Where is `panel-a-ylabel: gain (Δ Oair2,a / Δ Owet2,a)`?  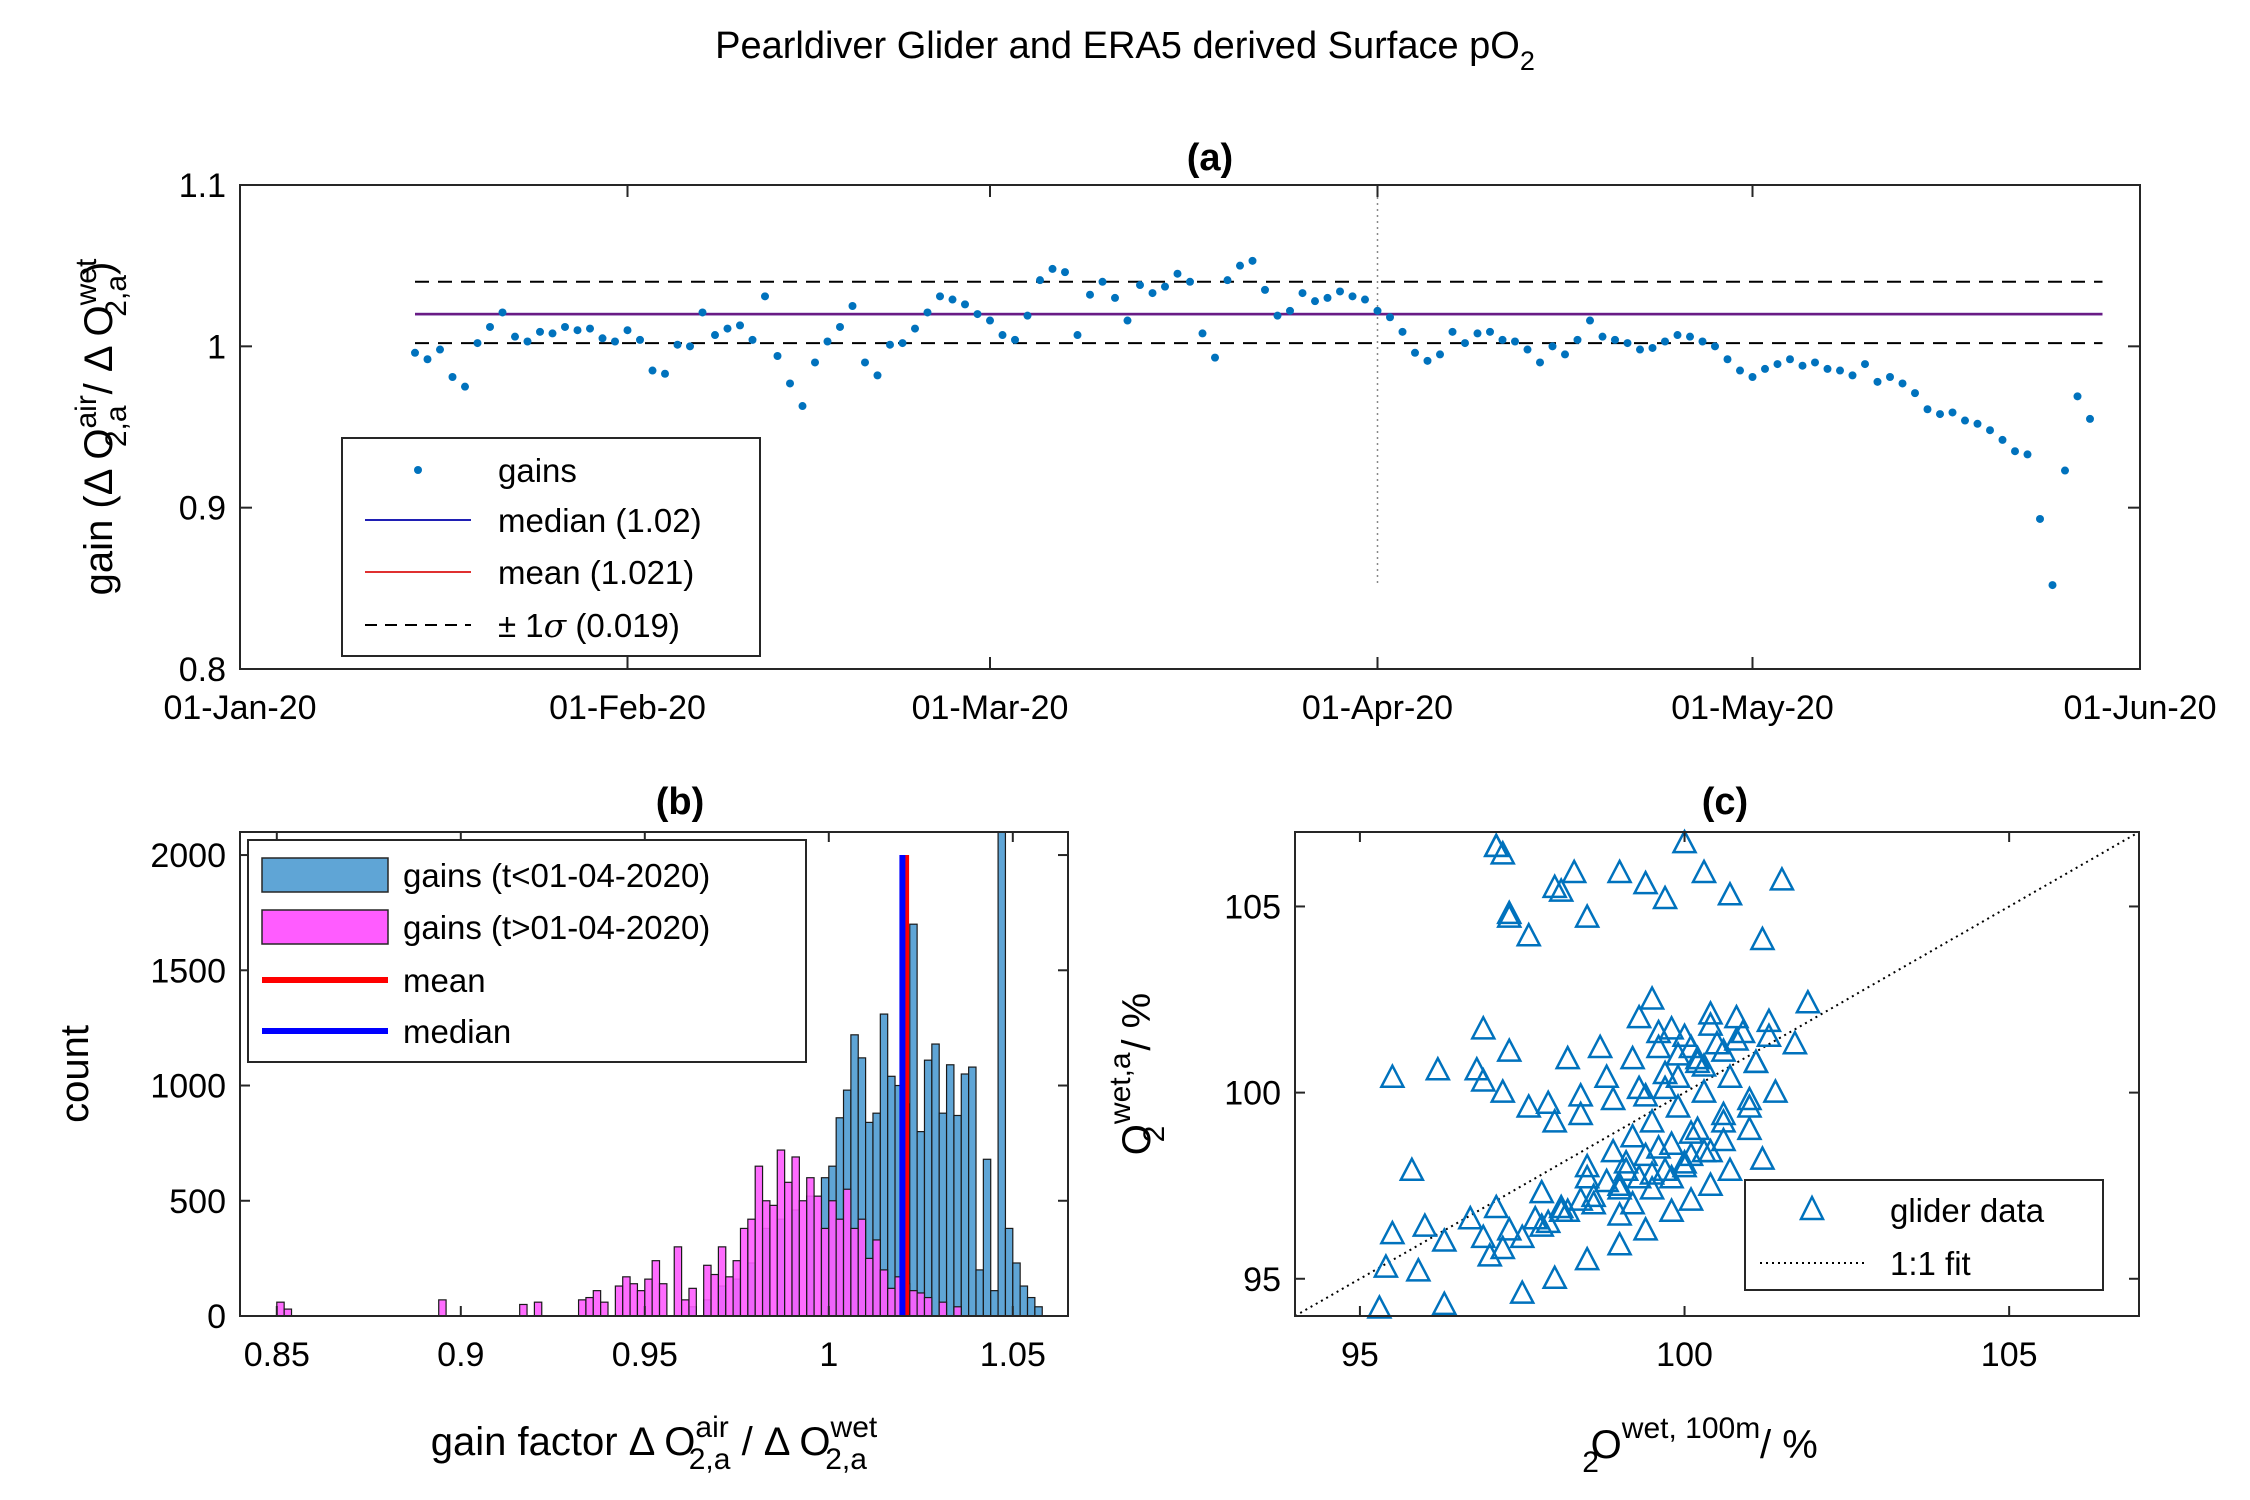 panel-a-ylabel: gain (Δ Oair2,a / Δ Owet2,a) is located at coordinates (101, 426).